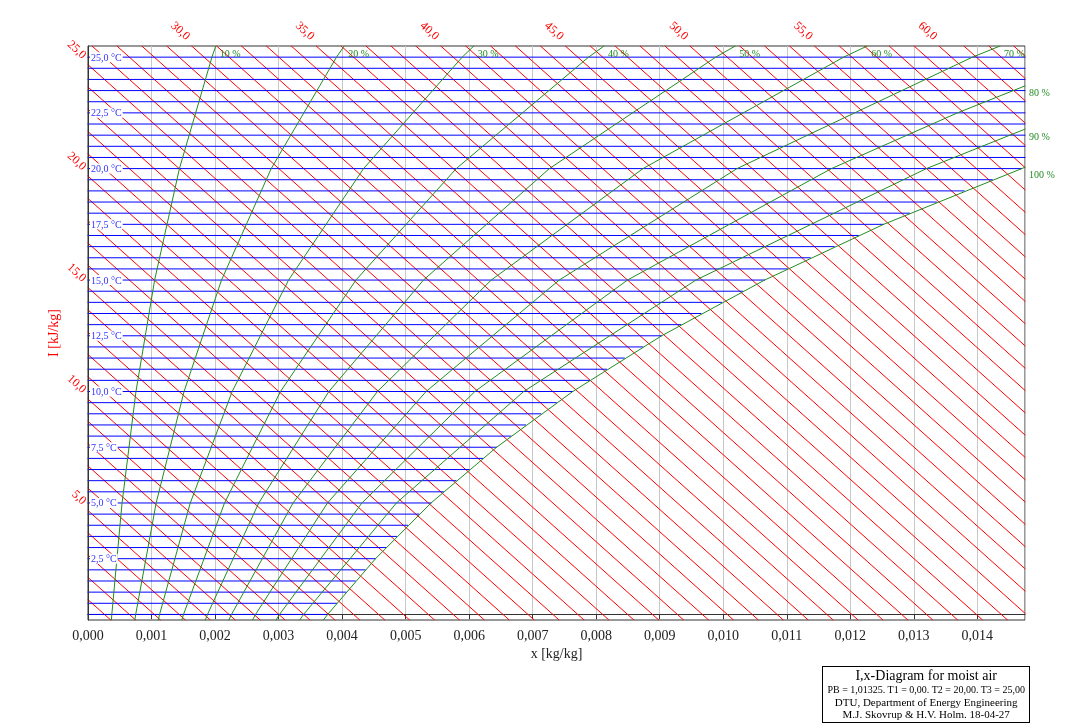 The image size is (1070, 725). I want to click on x-tick-label: 0,006, so click(469, 635).